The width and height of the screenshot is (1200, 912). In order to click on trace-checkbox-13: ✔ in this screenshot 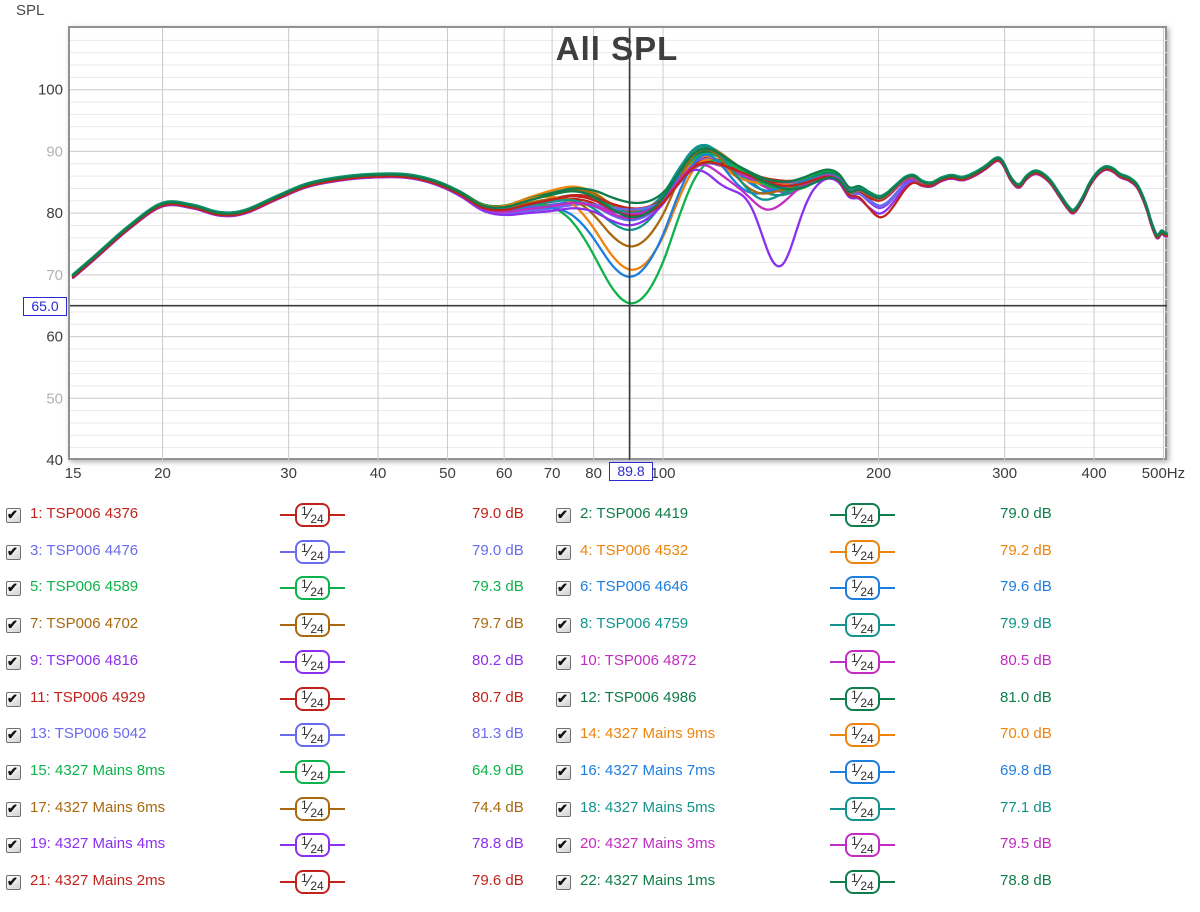, I will do `click(13, 735)`.